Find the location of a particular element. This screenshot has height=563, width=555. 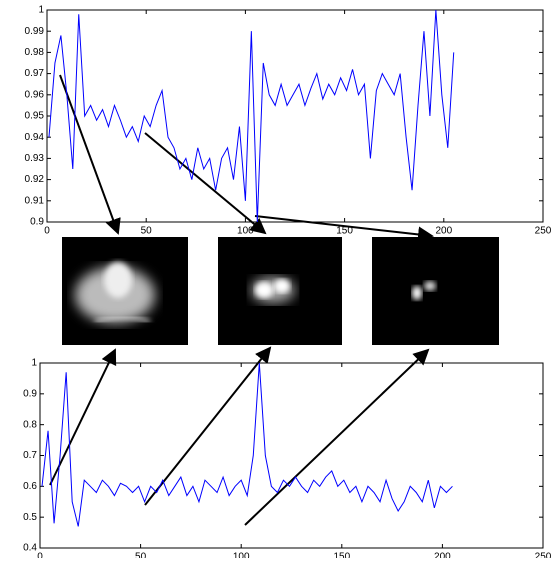

y-tick-label: 0.7 is located at coordinates (30, 455).